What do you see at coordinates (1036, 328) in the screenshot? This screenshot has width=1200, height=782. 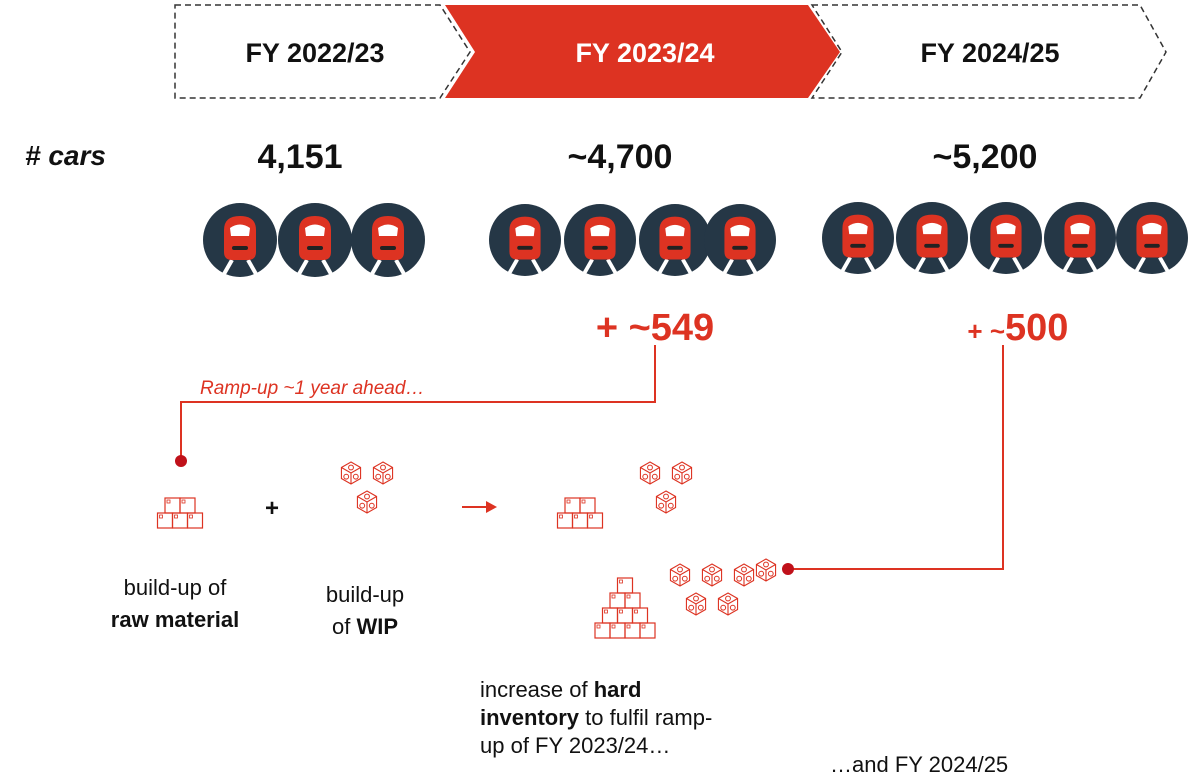 I see `increment: 500` at bounding box center [1036, 328].